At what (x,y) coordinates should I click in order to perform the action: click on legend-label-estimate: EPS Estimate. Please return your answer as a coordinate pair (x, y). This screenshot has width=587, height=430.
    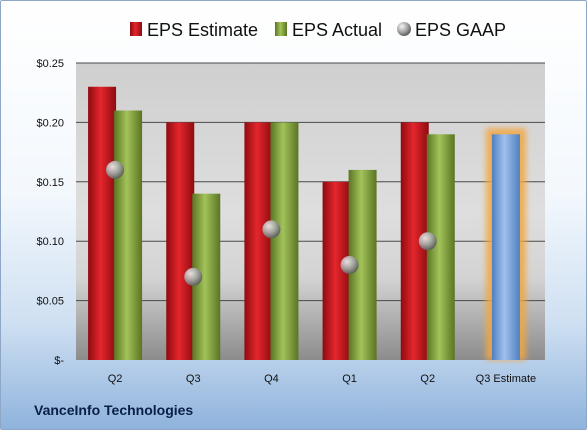
    Looking at the image, I should click on (202, 30).